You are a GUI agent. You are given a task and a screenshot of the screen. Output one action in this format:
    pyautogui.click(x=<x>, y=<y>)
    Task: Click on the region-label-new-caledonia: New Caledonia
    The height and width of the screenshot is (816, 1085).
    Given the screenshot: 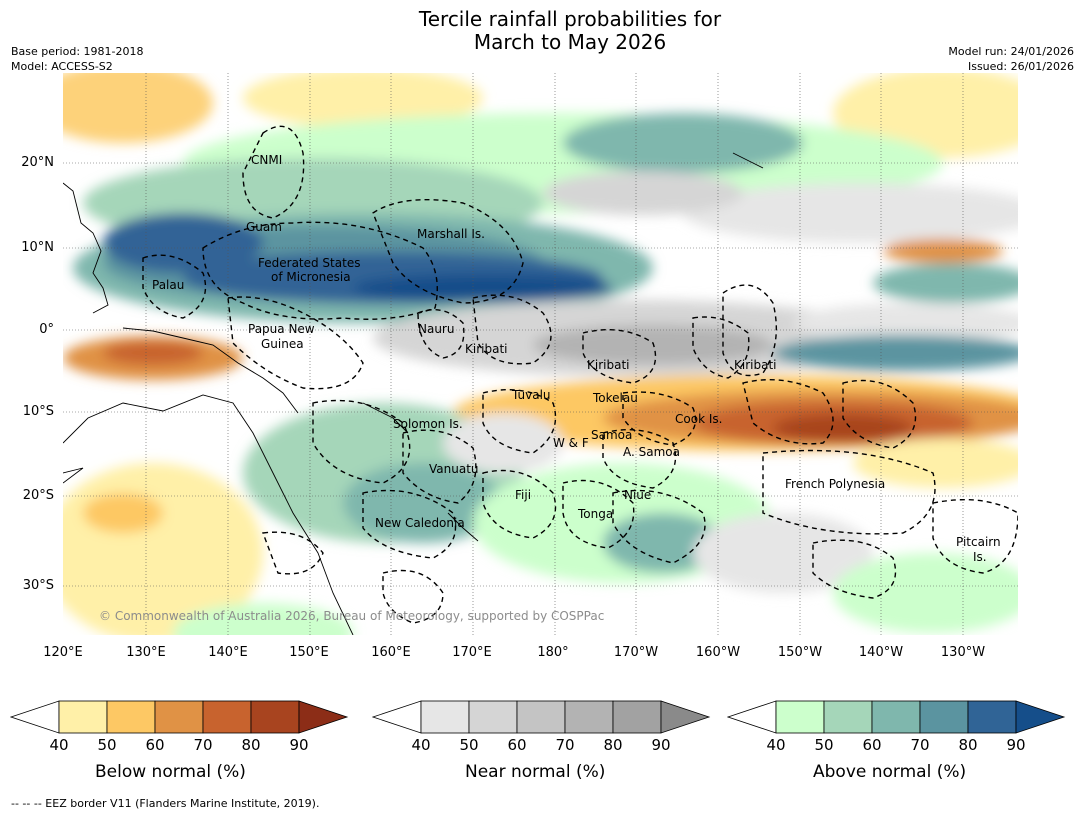 What is the action you would take?
    pyautogui.click(x=420, y=523)
    